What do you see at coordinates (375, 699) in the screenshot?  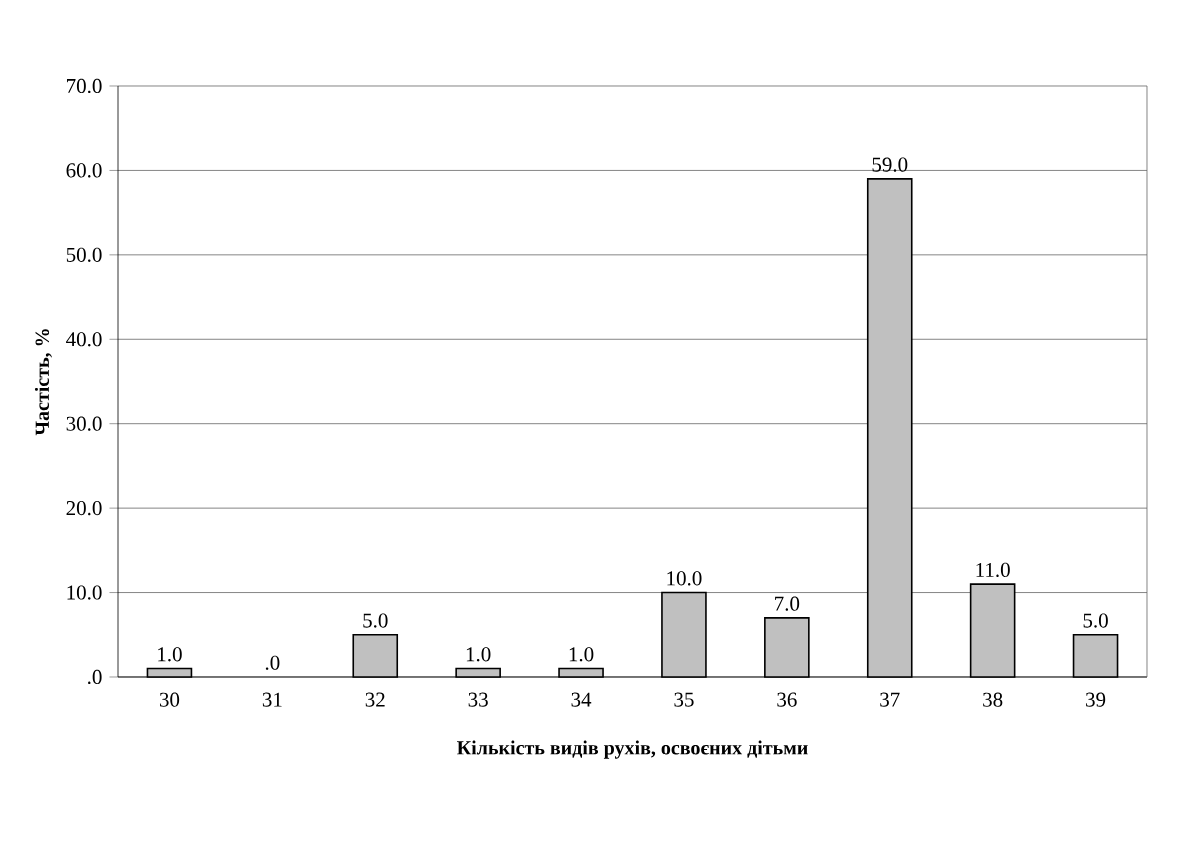 I see `x-tick-label: 32` at bounding box center [375, 699].